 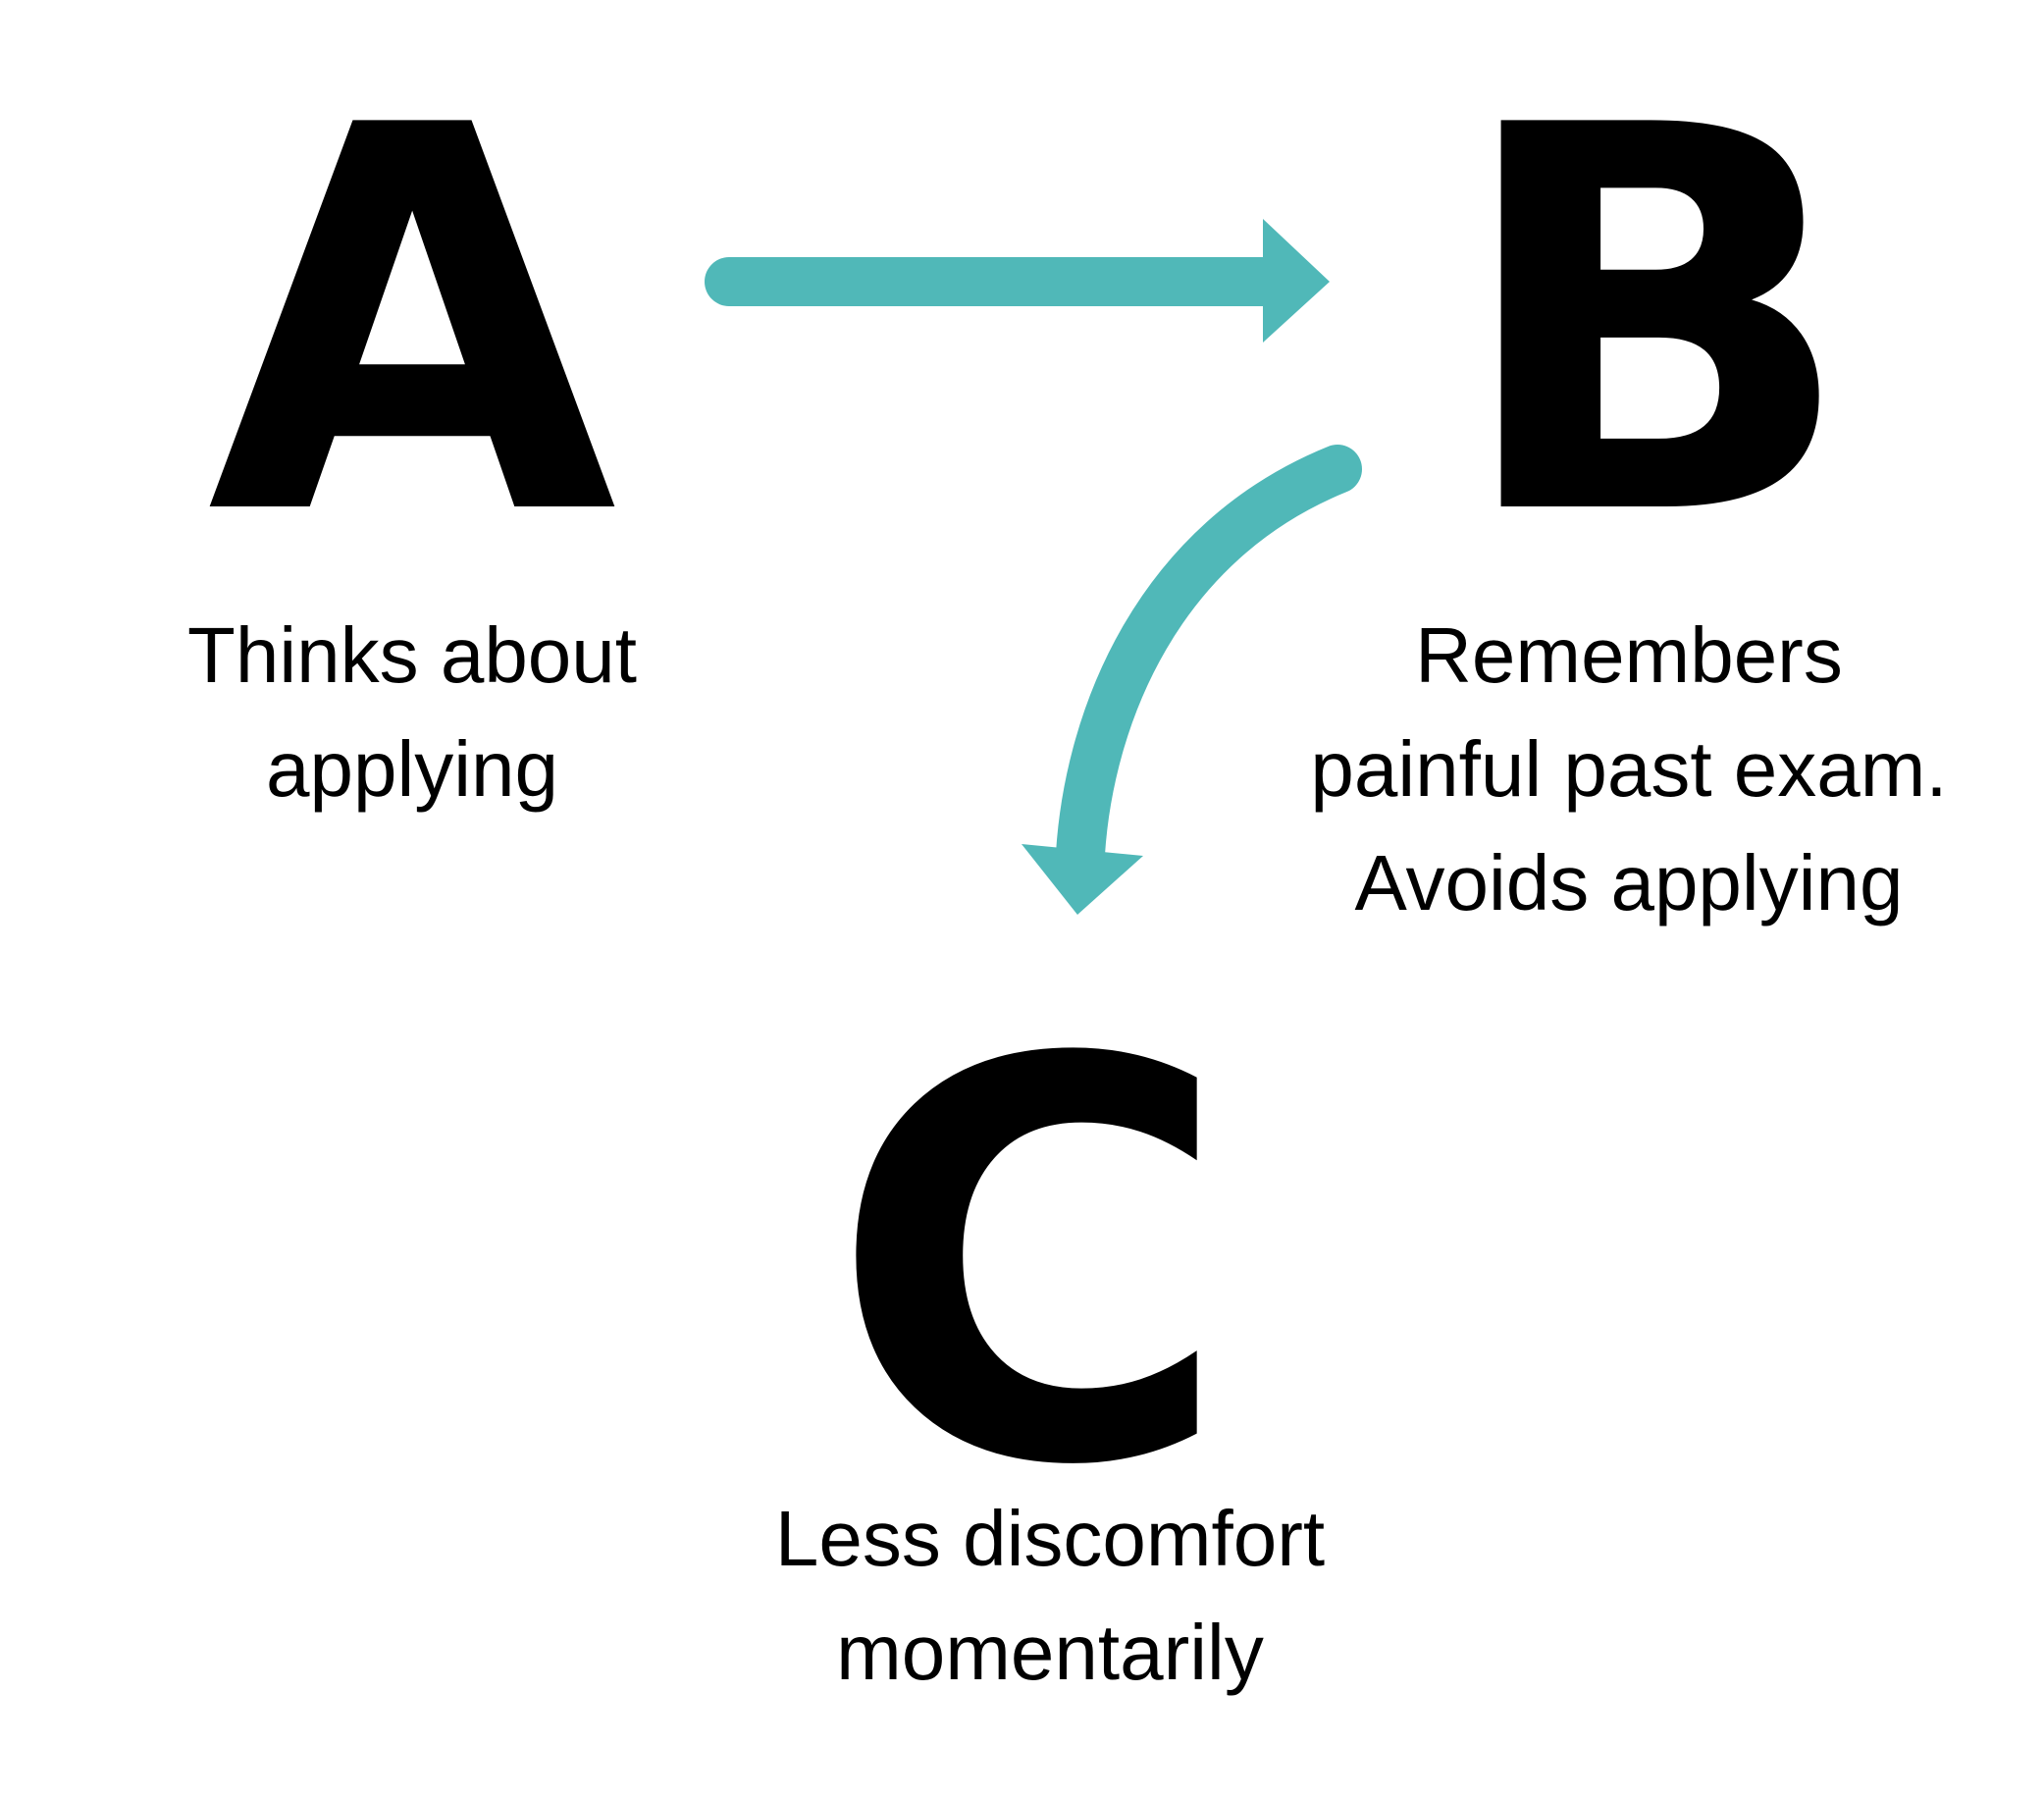 What do you see at coordinates (1050, 1596) in the screenshot?
I see `node-c-caption: Less discomfort momentarily` at bounding box center [1050, 1596].